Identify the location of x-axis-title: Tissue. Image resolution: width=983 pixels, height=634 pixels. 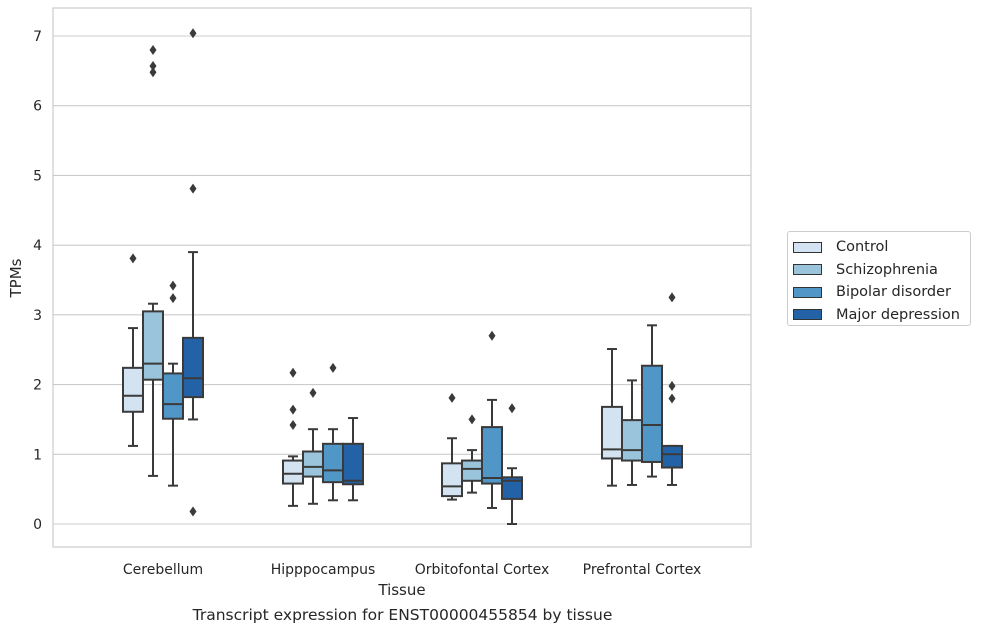
(401, 590).